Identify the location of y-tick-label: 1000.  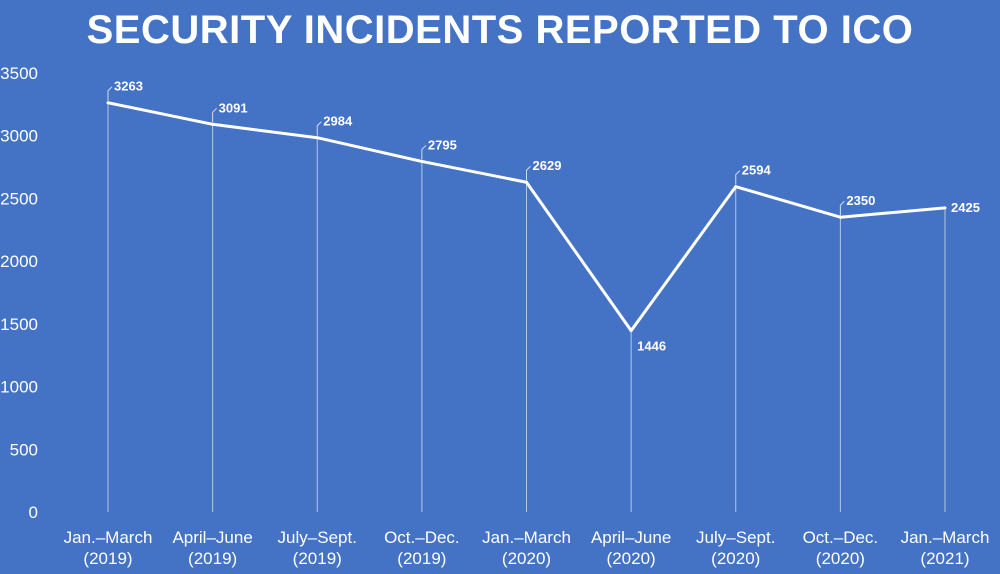
(19, 387).